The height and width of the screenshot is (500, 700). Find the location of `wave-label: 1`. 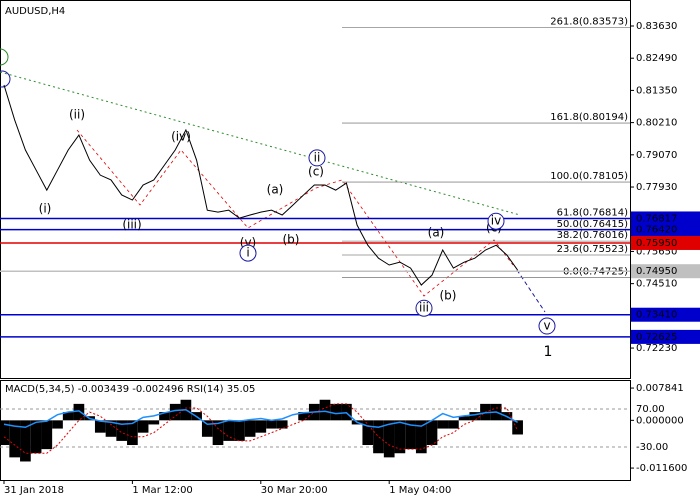

wave-label: 1 is located at coordinates (548, 352).